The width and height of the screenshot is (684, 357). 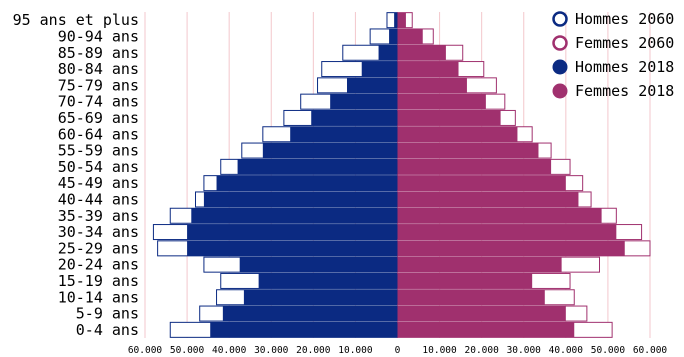 I want to click on age-label: 25-29 ans, so click(x=98, y=248).